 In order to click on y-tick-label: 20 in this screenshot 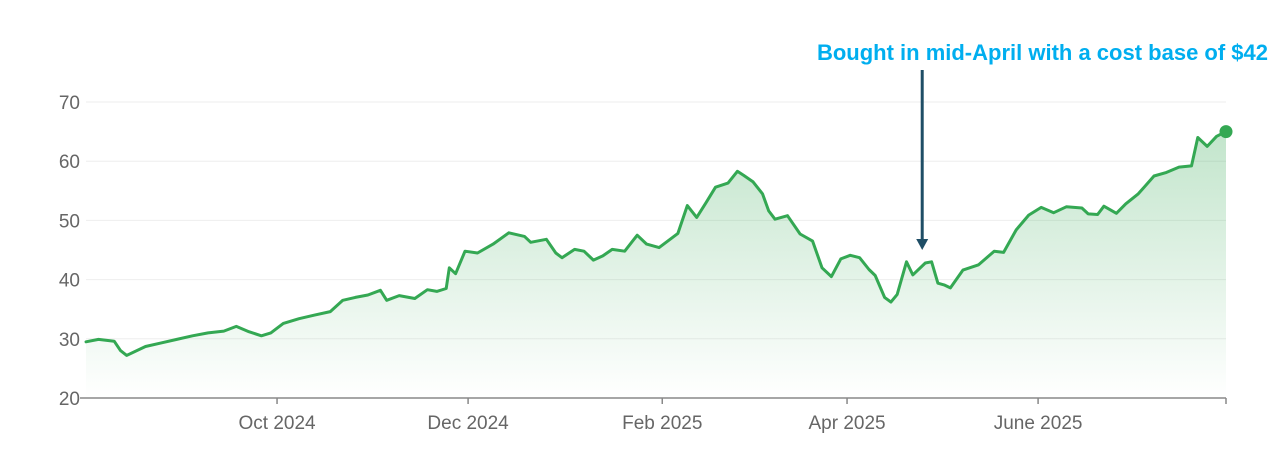, I will do `click(69, 399)`.